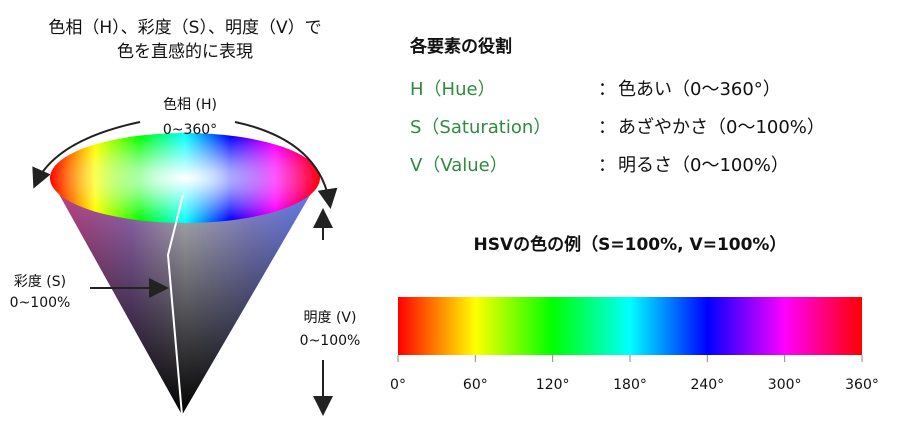 The image size is (899, 438). Describe the element at coordinates (453, 89) in the screenshot. I see `role-key: H（Hue）` at that location.